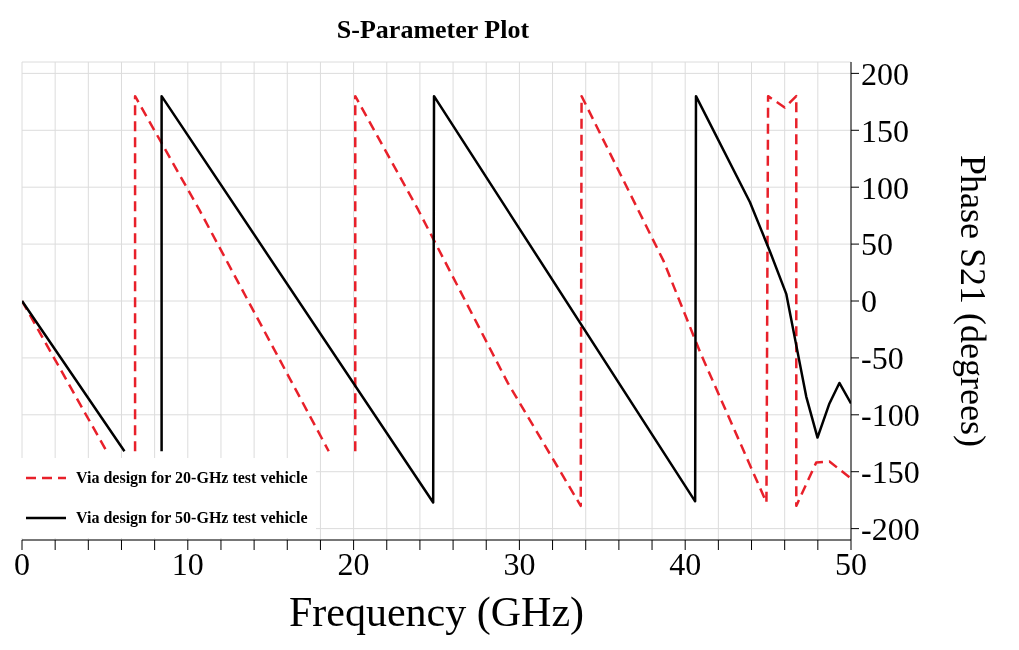  I want to click on y-tick-label: 200, so click(885, 73).